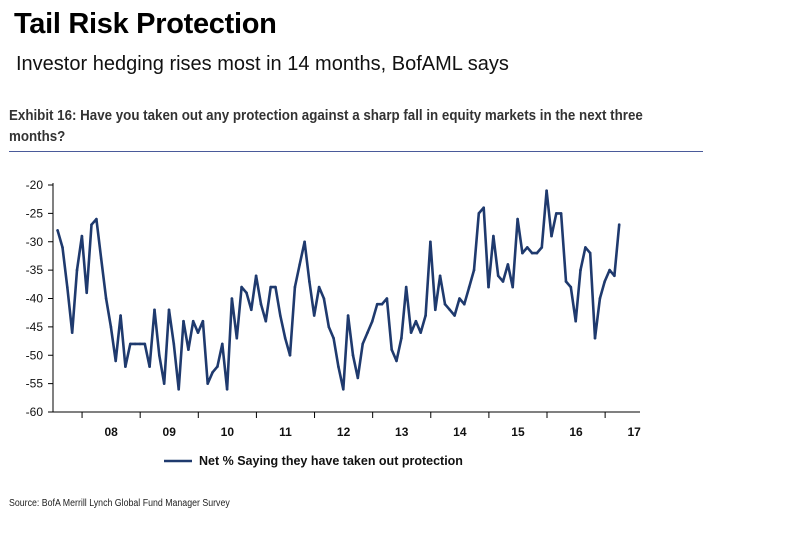 Image resolution: width=800 pixels, height=538 pixels. Describe the element at coordinates (35, 384) in the screenshot. I see `y-tick-label: -55` at that location.